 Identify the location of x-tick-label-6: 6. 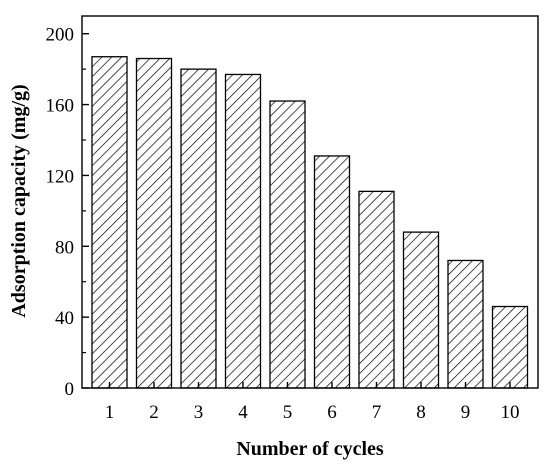
(332, 412).